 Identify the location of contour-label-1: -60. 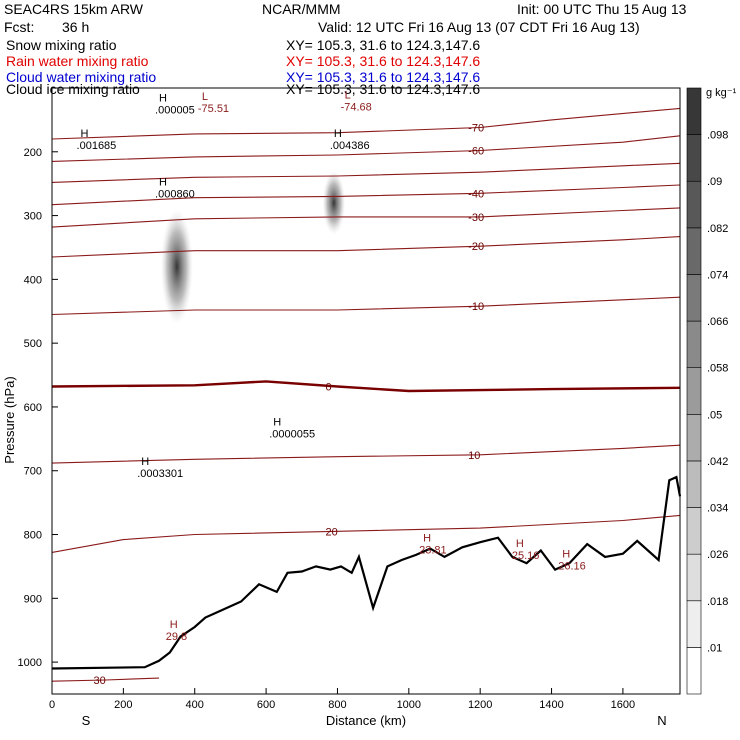
(476, 152).